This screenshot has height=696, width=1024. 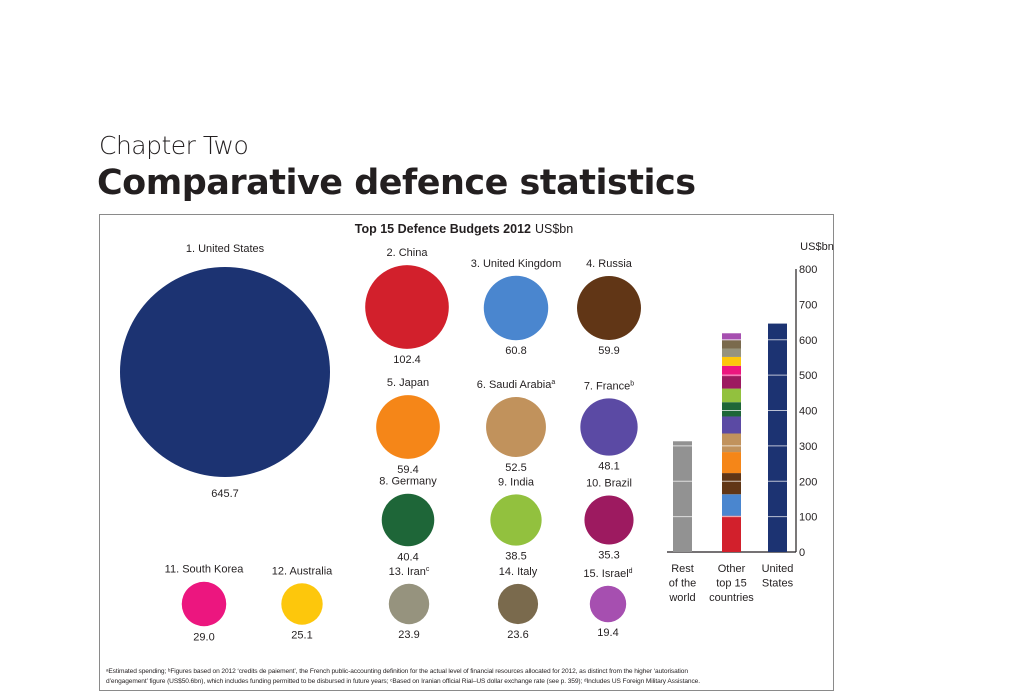 I want to click on bubble-label: 3. United Kingdom, so click(x=516, y=264).